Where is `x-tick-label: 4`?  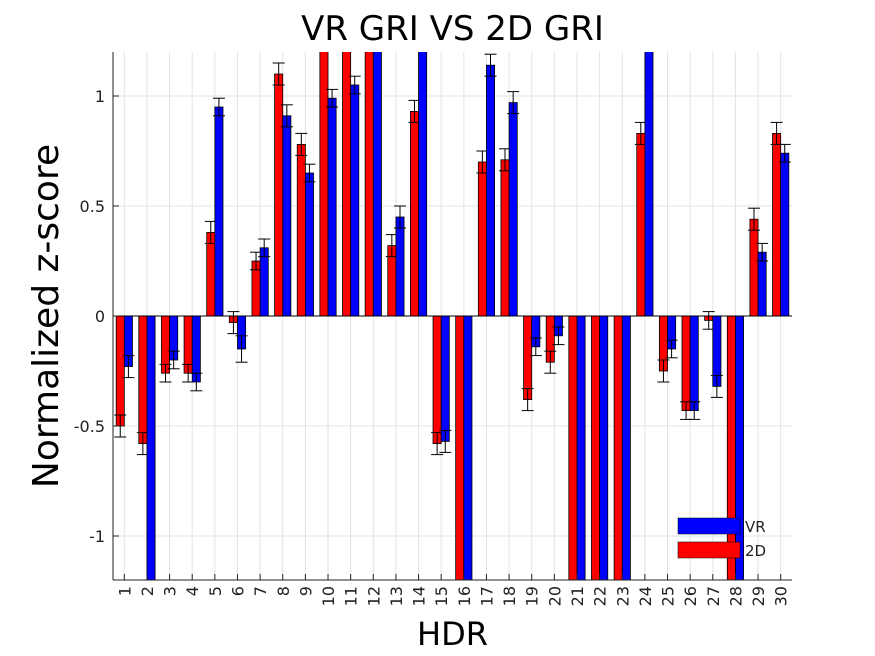
x-tick-label: 4 is located at coordinates (192, 591).